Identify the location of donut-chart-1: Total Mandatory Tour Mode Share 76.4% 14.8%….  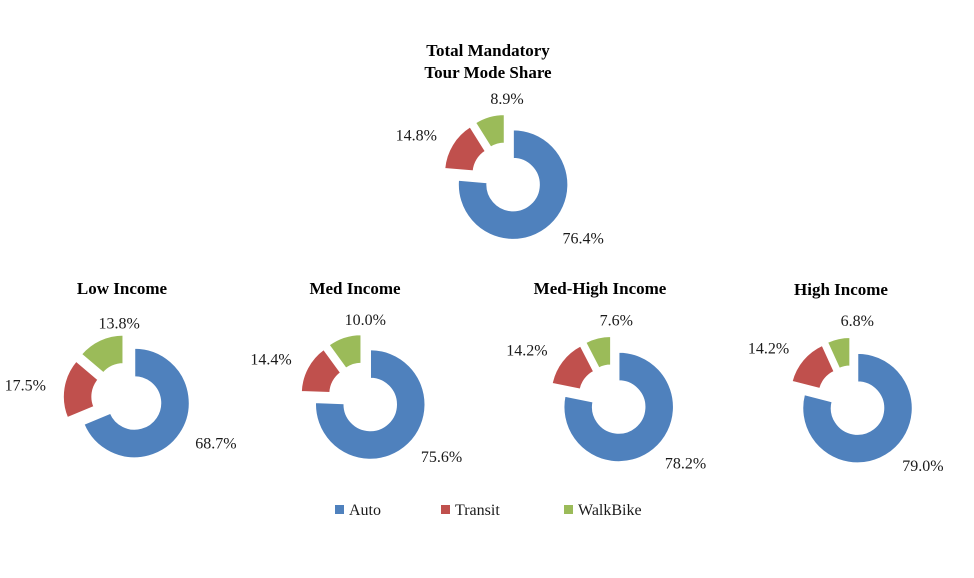
(500, 144).